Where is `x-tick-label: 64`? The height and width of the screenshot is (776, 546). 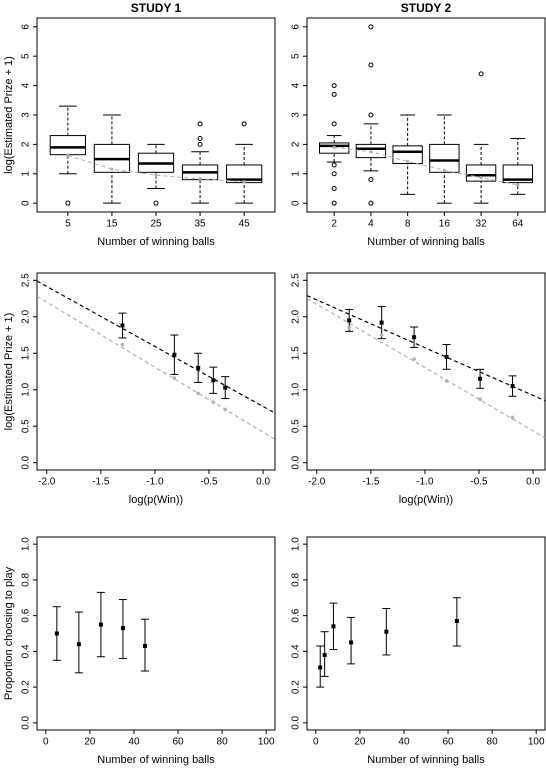 x-tick-label: 64 is located at coordinates (518, 224).